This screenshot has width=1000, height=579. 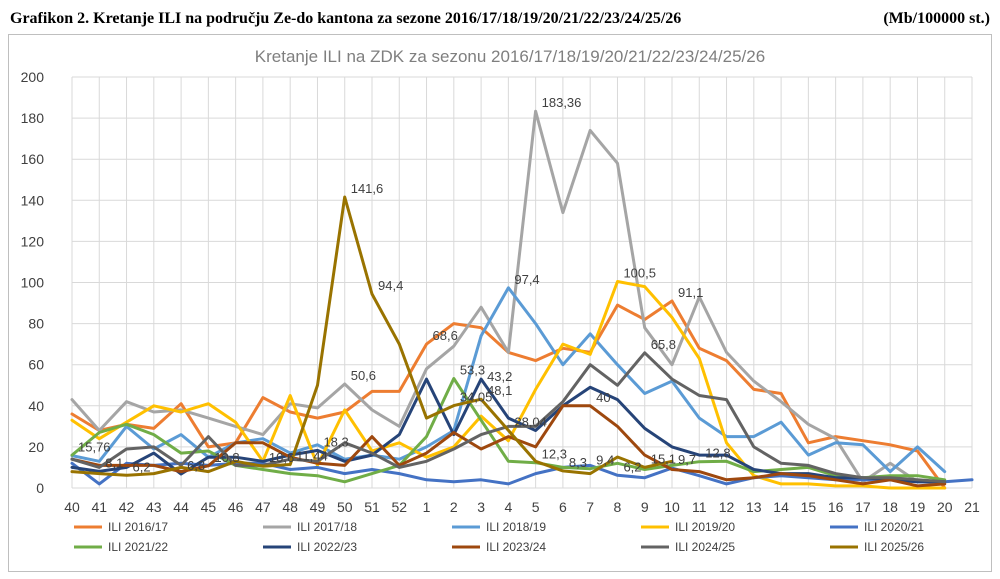 I want to click on data-label: 91,1, so click(x=690, y=292).